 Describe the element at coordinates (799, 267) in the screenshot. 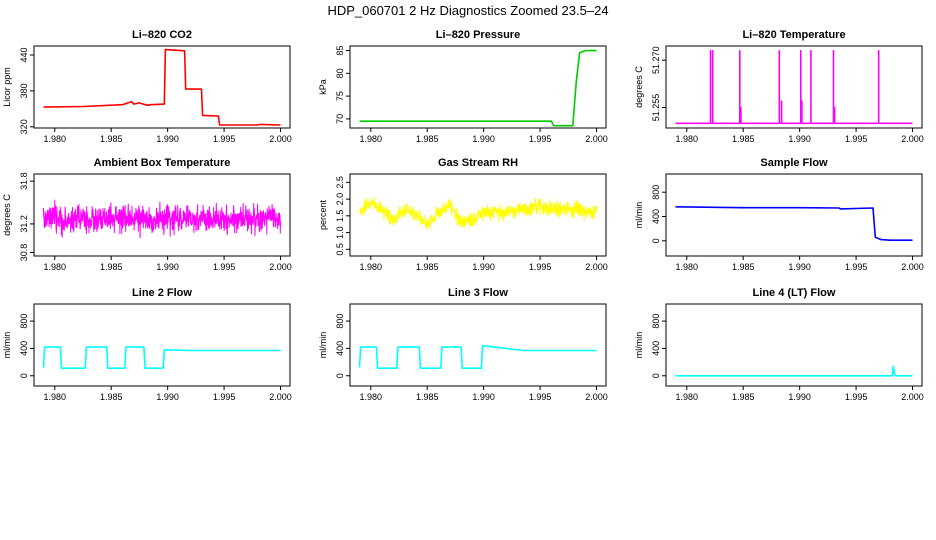

I see `sample-flow-xtick-label: 1.990` at that location.